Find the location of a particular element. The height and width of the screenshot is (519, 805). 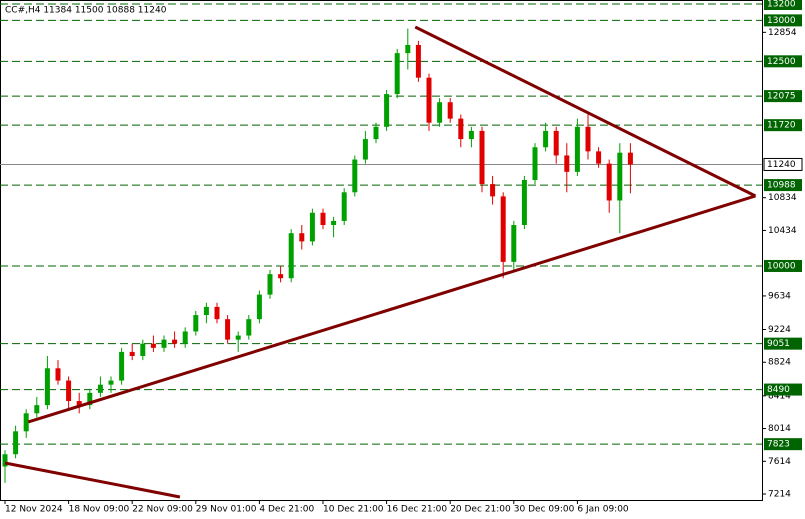

x-tick-label: 29 Nov 01:00 is located at coordinates (226, 510).